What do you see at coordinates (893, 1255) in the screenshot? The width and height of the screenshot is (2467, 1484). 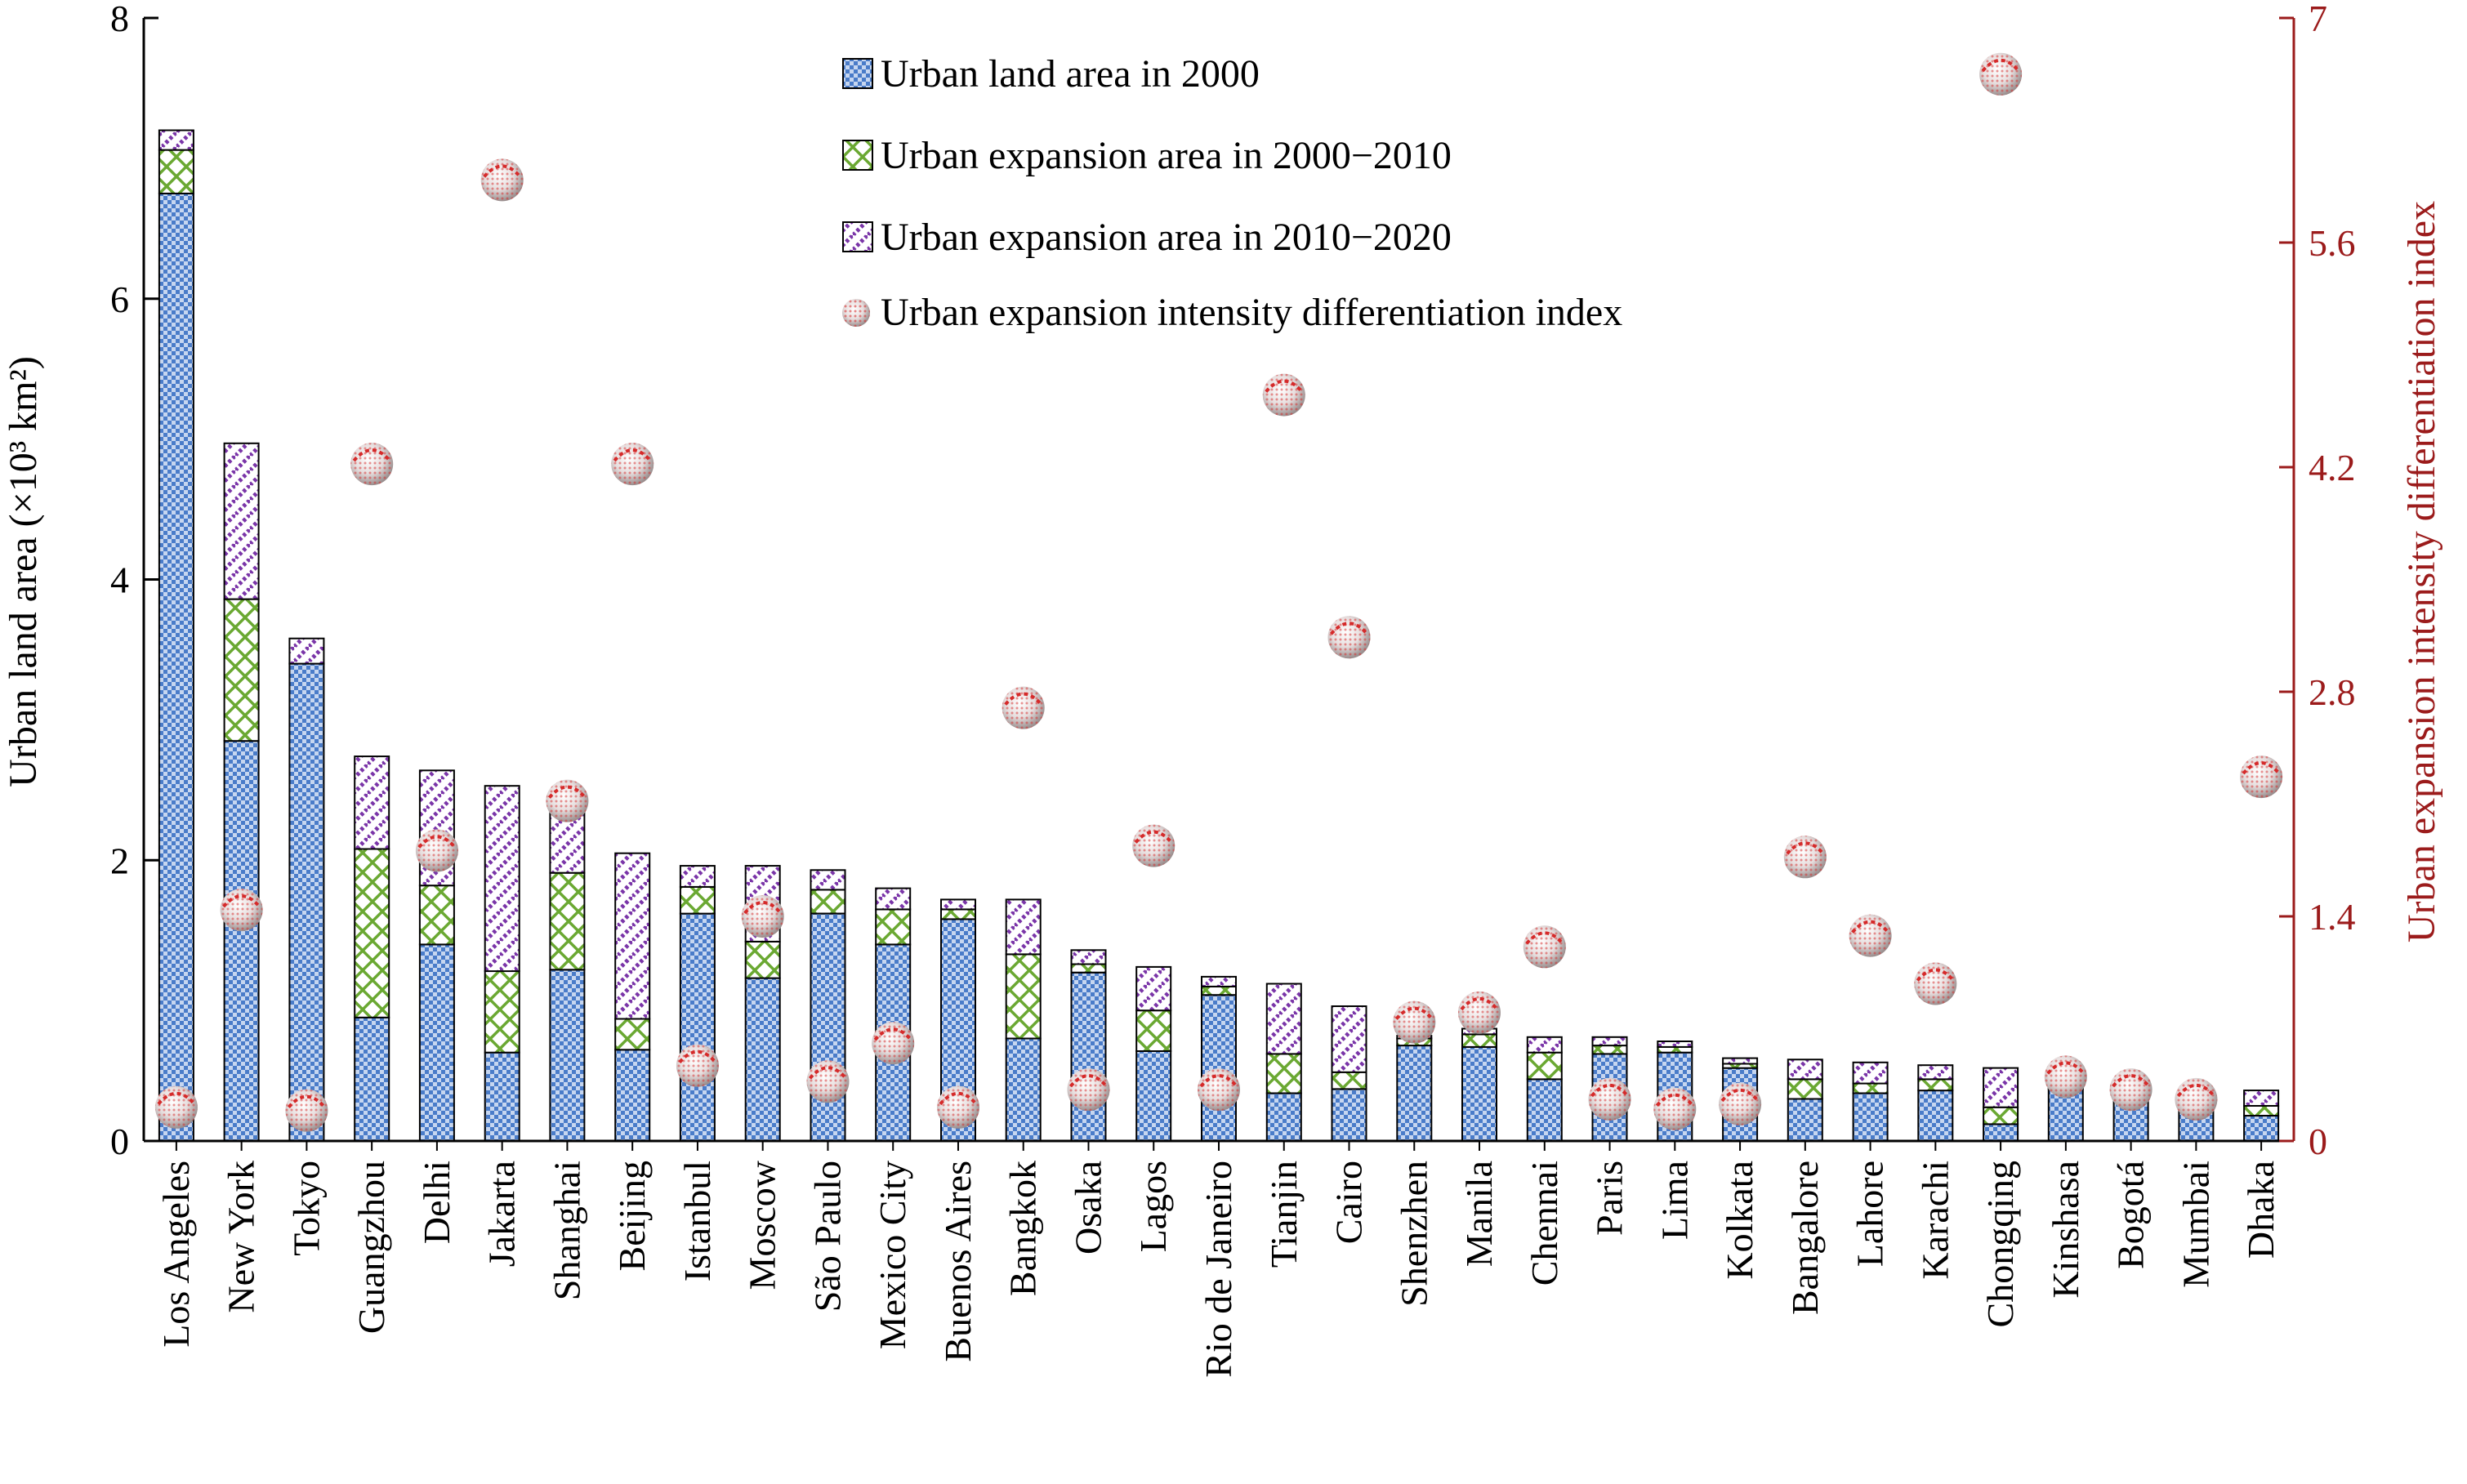 I see `x-tick-label: Mexico City` at bounding box center [893, 1255].